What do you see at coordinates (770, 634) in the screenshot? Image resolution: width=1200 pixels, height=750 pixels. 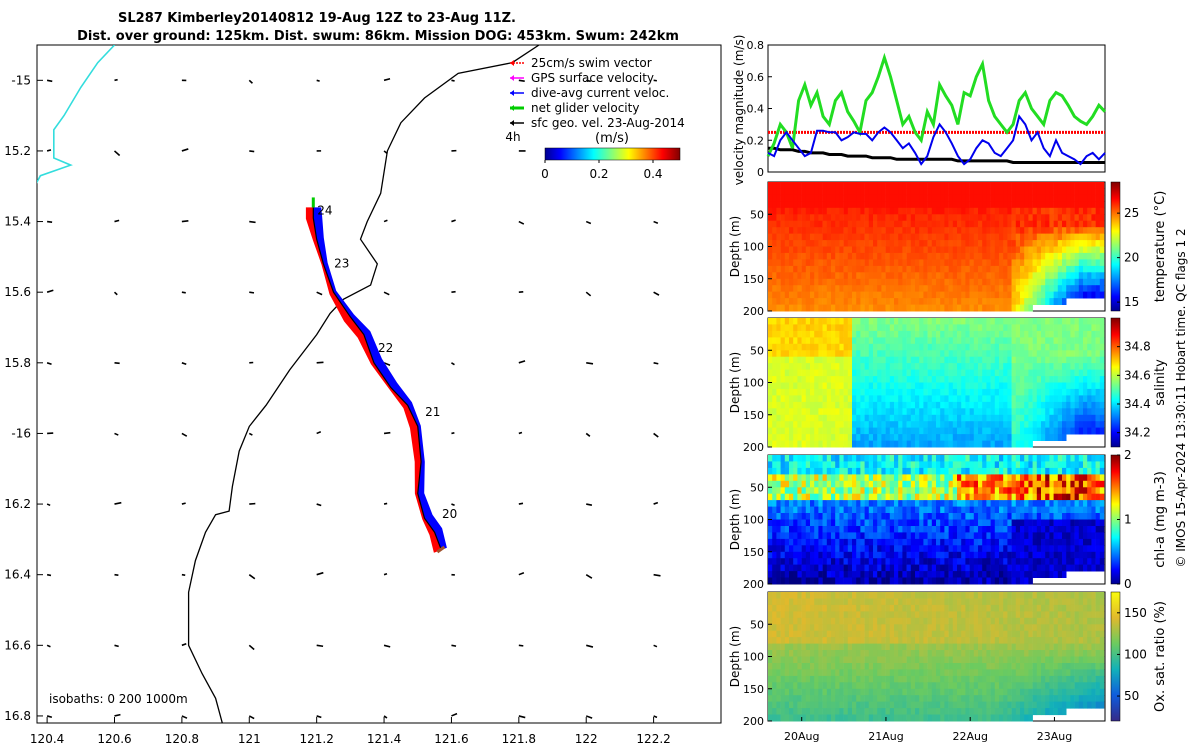 I see `oxygen-cell` at bounding box center [770, 634].